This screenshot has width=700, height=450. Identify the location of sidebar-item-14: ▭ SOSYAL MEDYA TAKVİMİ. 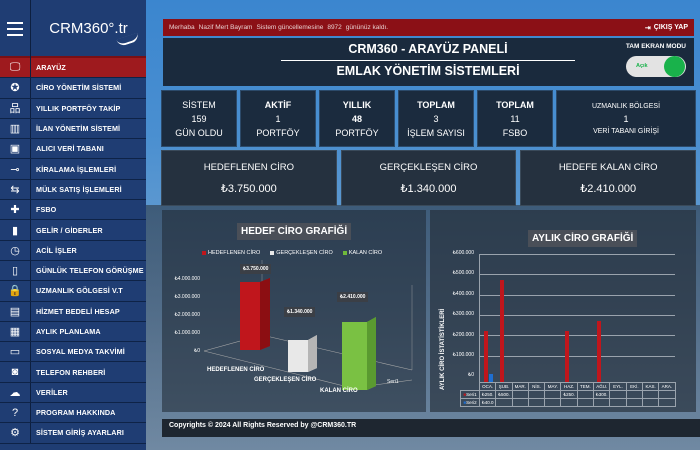
(73, 352).